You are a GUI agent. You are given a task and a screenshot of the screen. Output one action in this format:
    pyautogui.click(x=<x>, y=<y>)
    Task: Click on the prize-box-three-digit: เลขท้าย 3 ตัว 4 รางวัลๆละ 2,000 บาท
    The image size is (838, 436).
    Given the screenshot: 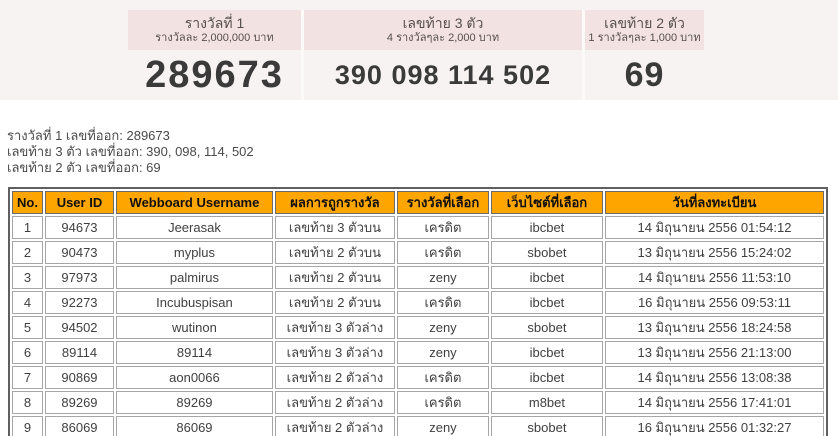 What is the action you would take?
    pyautogui.click(x=443, y=30)
    